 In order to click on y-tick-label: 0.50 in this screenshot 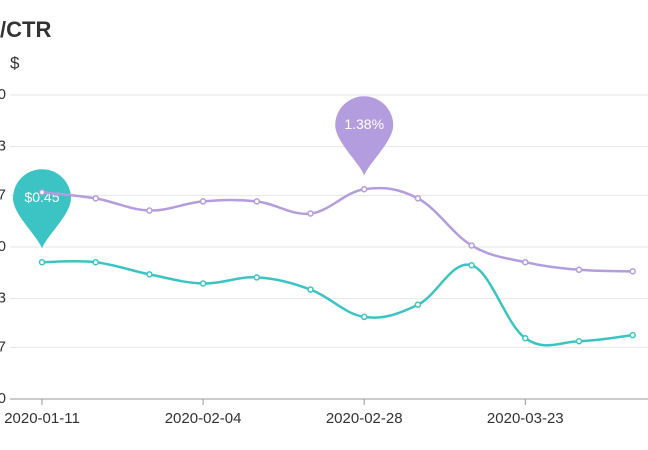, I will do `click(3, 246)`.